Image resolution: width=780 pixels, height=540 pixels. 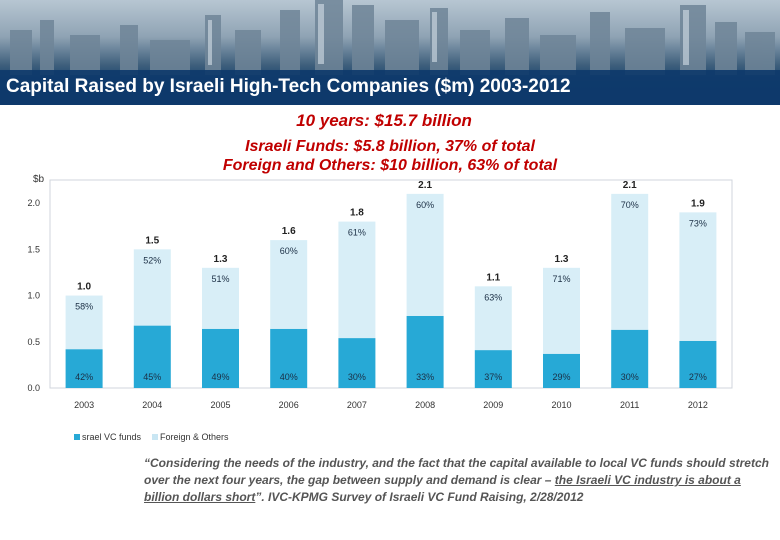 I want to click on total-value-label: 1.6, so click(x=289, y=231).